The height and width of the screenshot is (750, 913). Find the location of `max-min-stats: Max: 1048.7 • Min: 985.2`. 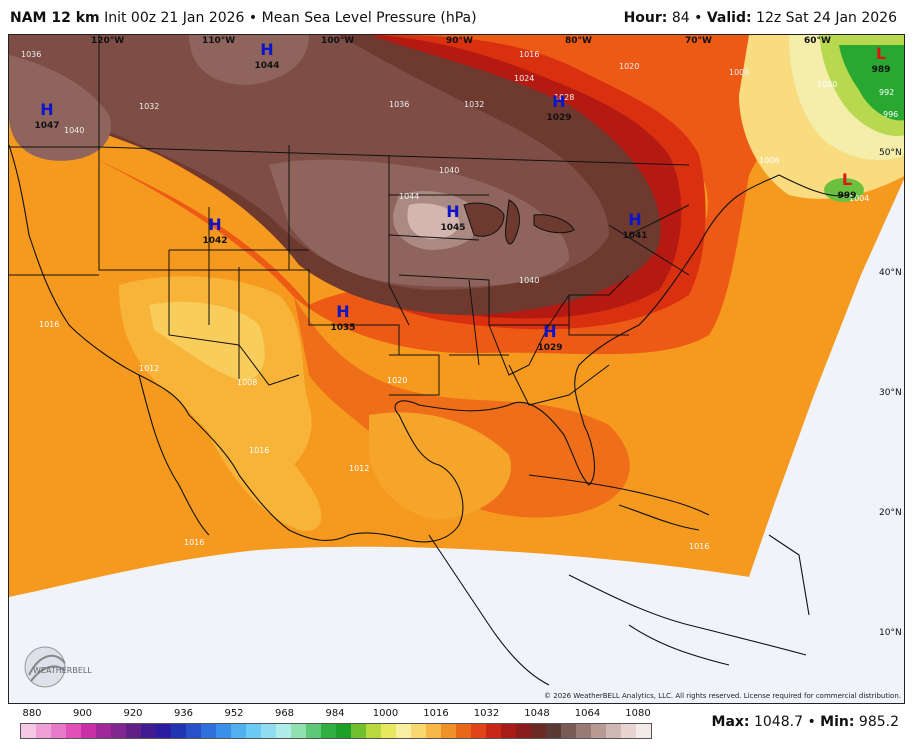

max-min-stats: Max: 1048.7 • Min: 985.2 is located at coordinates (805, 722).